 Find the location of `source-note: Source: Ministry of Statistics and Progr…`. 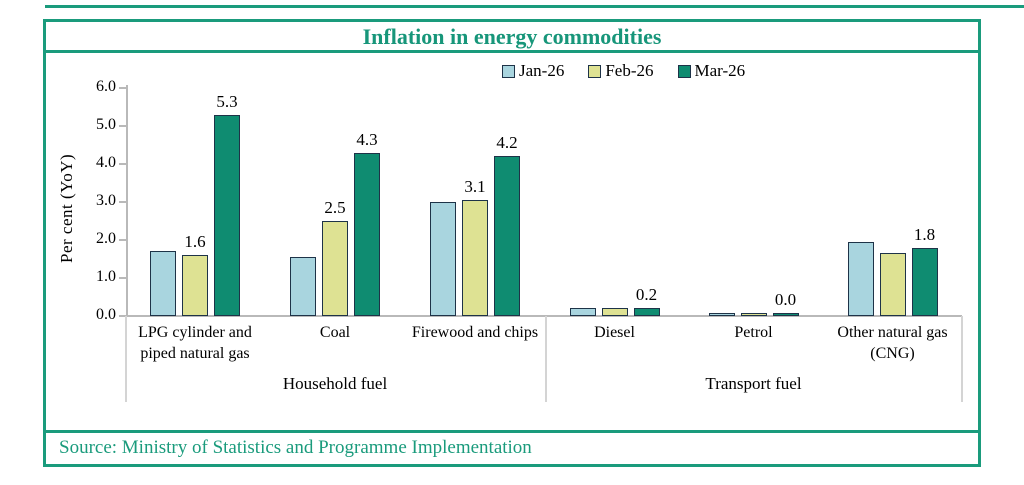

source-note: Source: Ministry of Statistics and Progr… is located at coordinates (512, 447).